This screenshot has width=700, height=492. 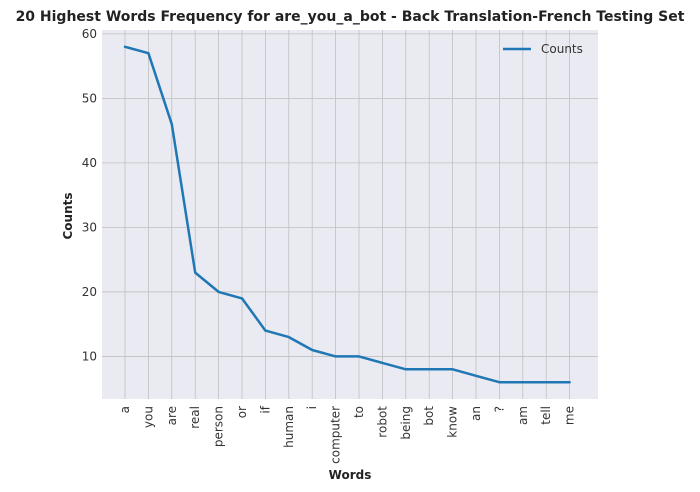 I want to click on x-tick-label: an, so click(x=476, y=413).